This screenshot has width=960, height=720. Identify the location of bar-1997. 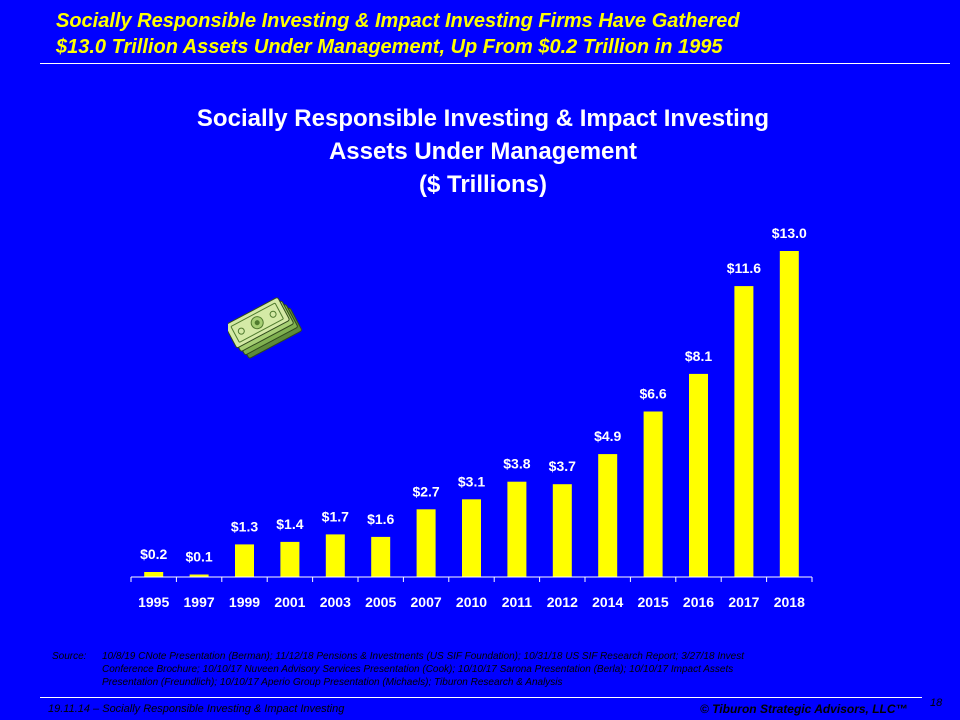
(199, 575).